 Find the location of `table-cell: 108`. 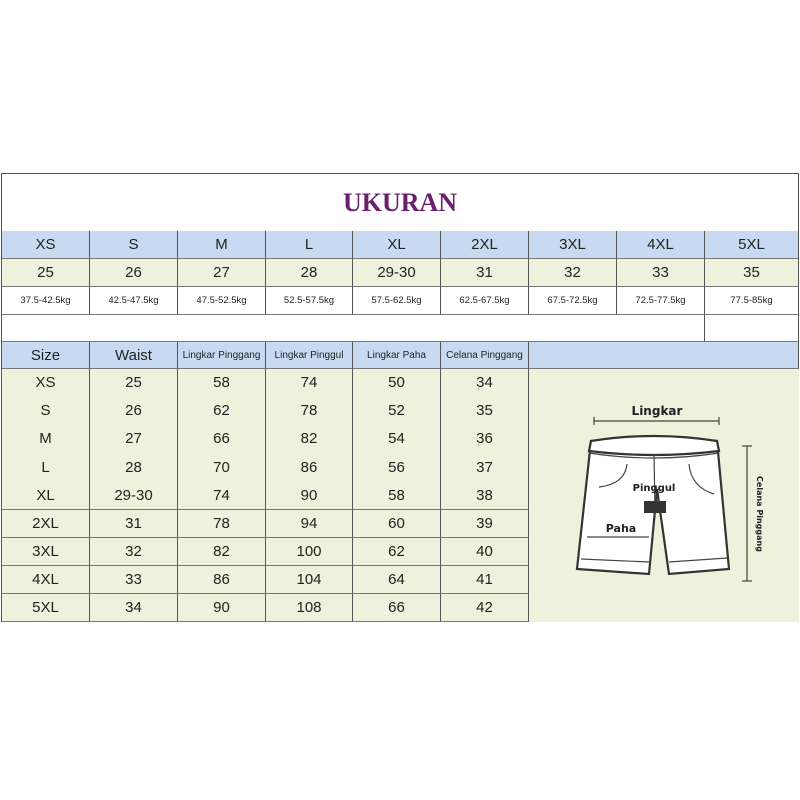

table-cell: 108 is located at coordinates (309, 608).